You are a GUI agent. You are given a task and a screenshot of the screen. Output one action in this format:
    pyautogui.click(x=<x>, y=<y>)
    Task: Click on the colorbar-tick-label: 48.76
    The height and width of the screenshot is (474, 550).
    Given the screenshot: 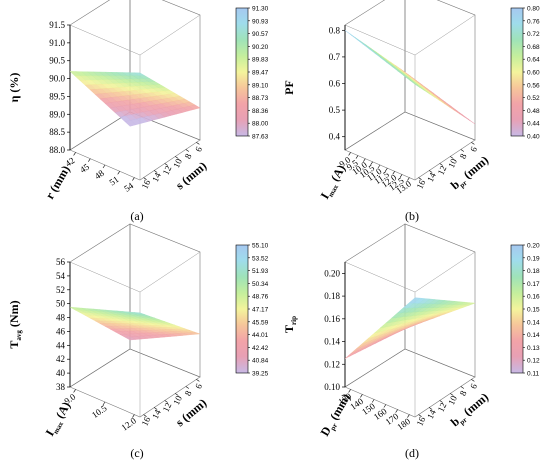 What is the action you would take?
    pyautogui.click(x=260, y=297)
    